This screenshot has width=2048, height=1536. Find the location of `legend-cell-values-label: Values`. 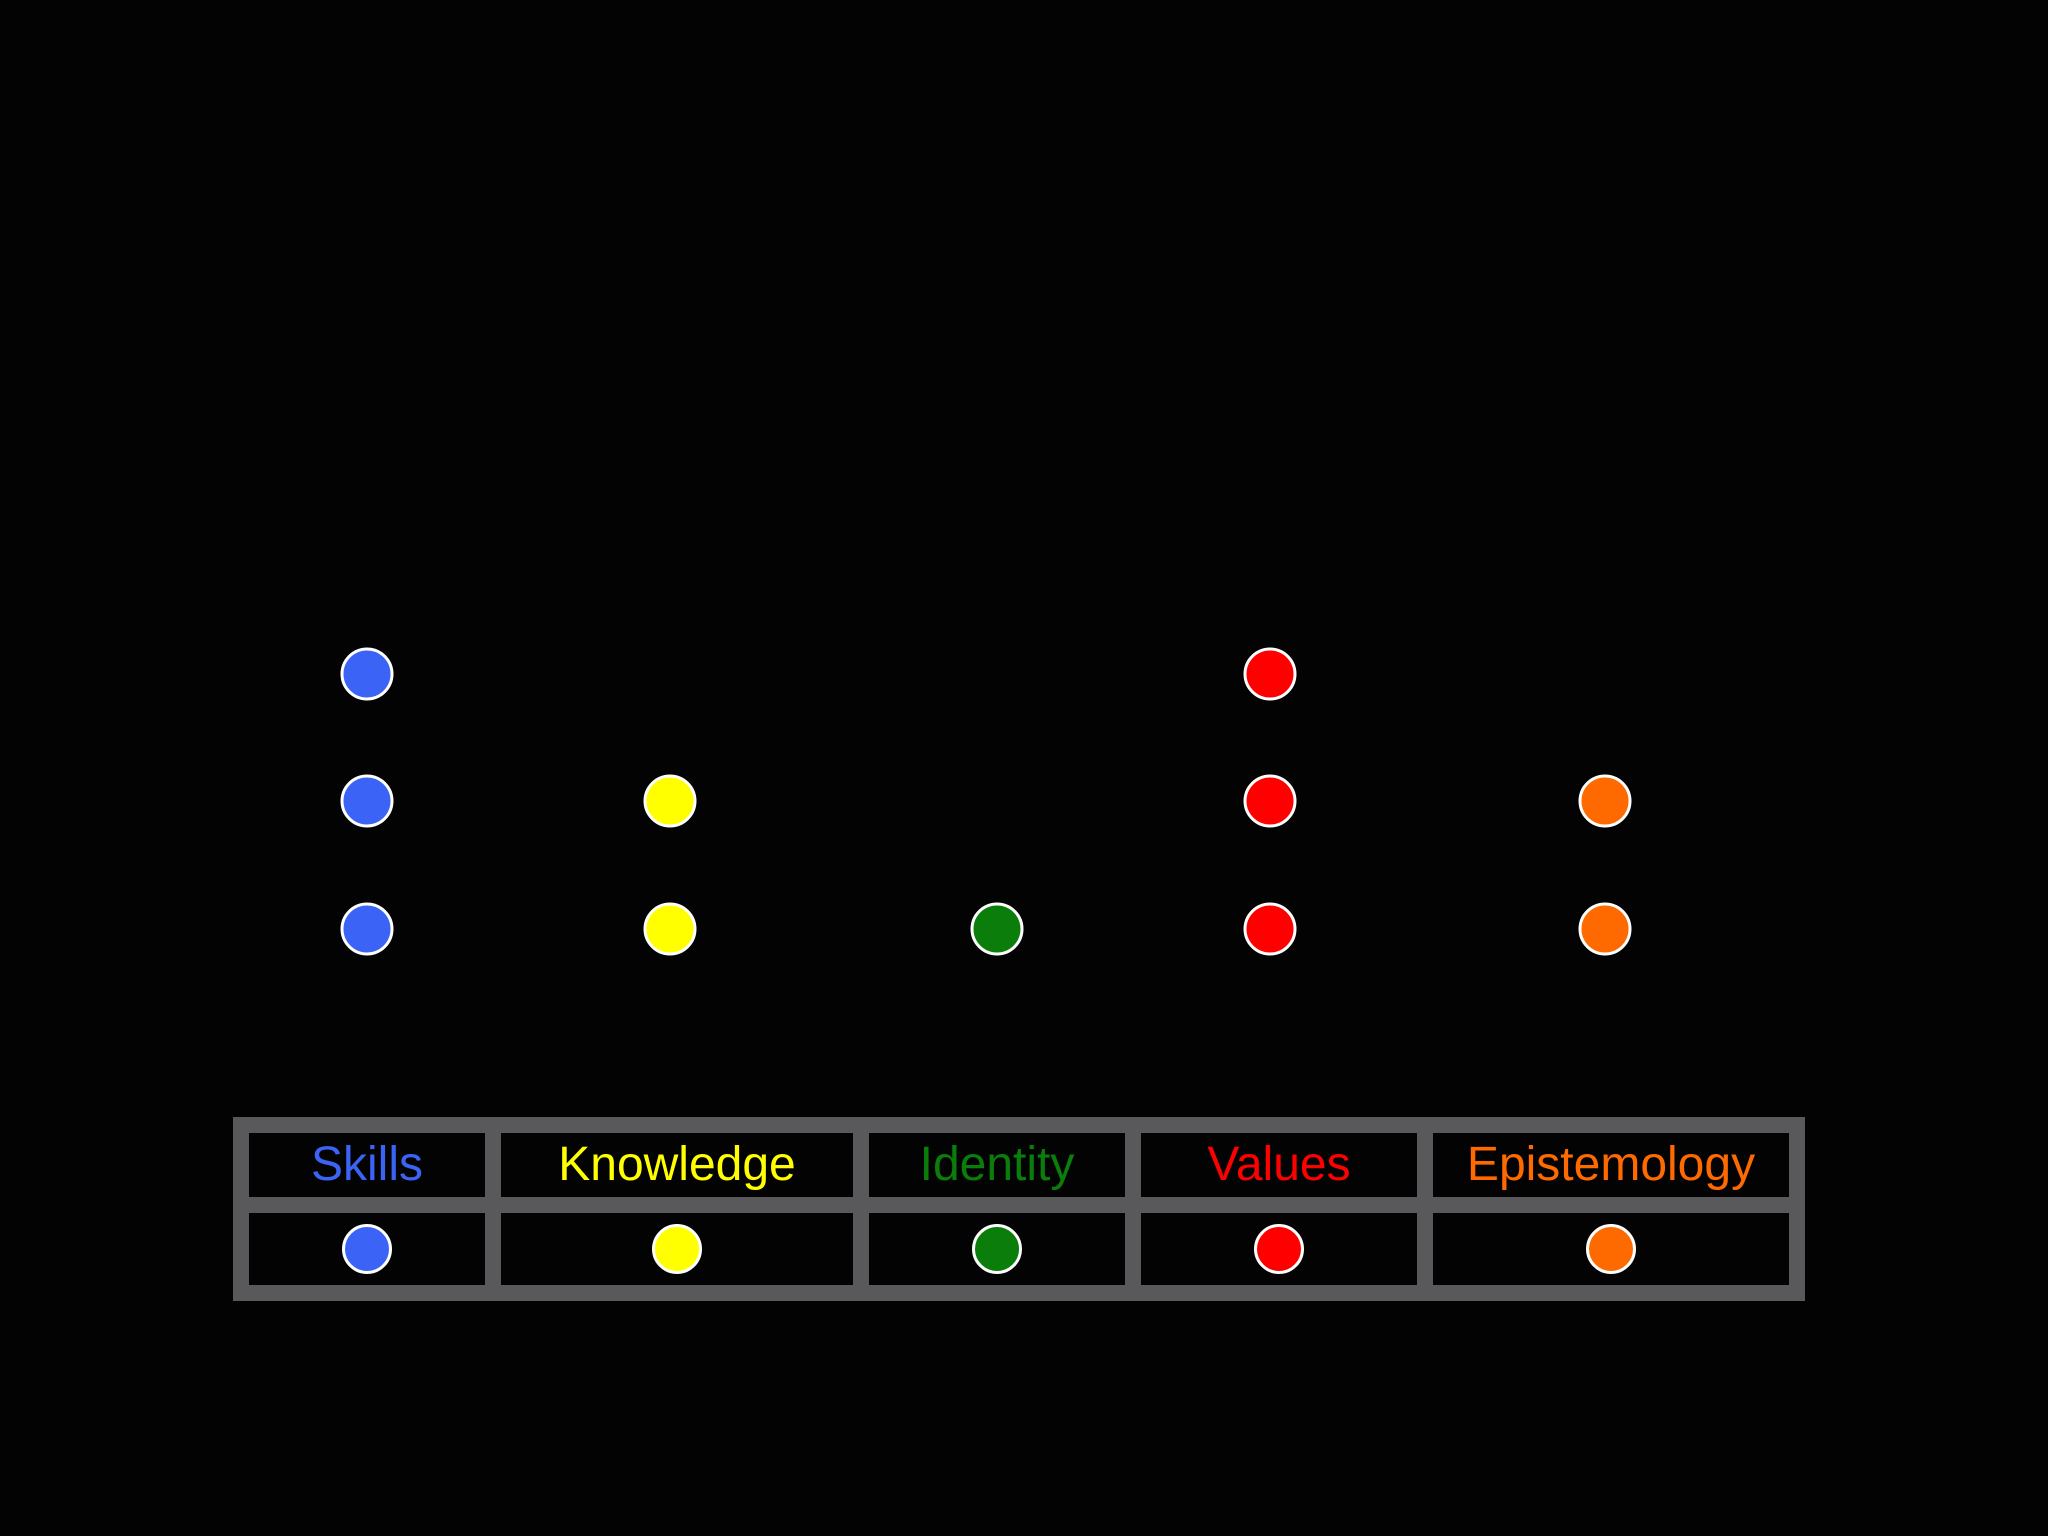

legend-cell-values-label: Values is located at coordinates (1279, 1165).